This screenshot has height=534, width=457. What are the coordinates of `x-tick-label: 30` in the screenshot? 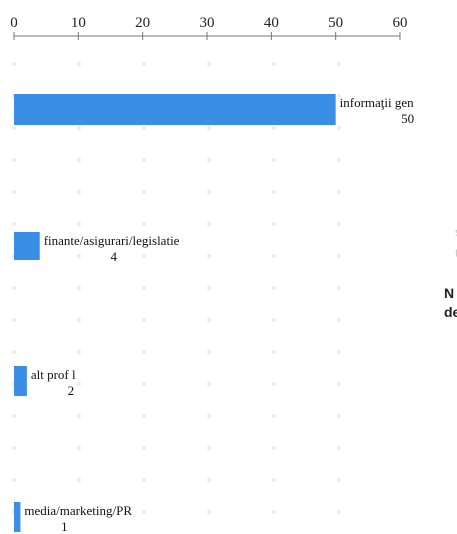 It's located at (207, 23).